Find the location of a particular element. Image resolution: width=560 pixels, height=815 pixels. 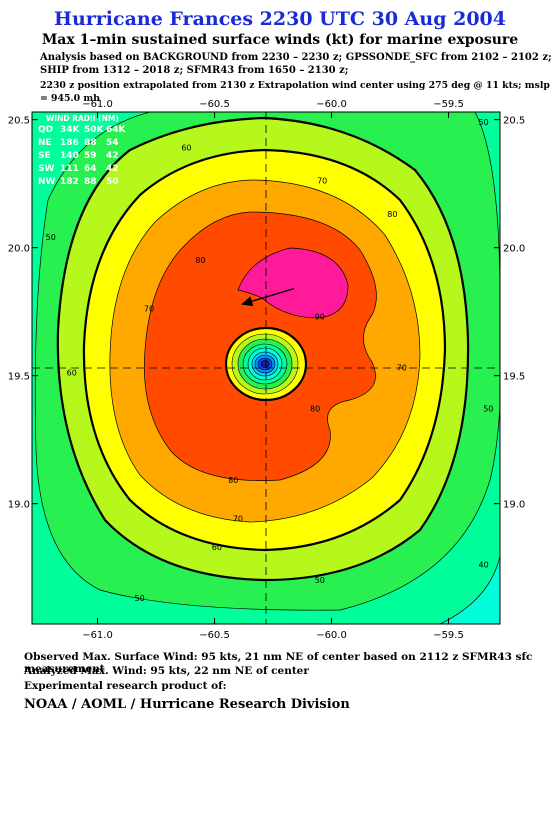

wind-radii-cell: 64 is located at coordinates (90, 169).